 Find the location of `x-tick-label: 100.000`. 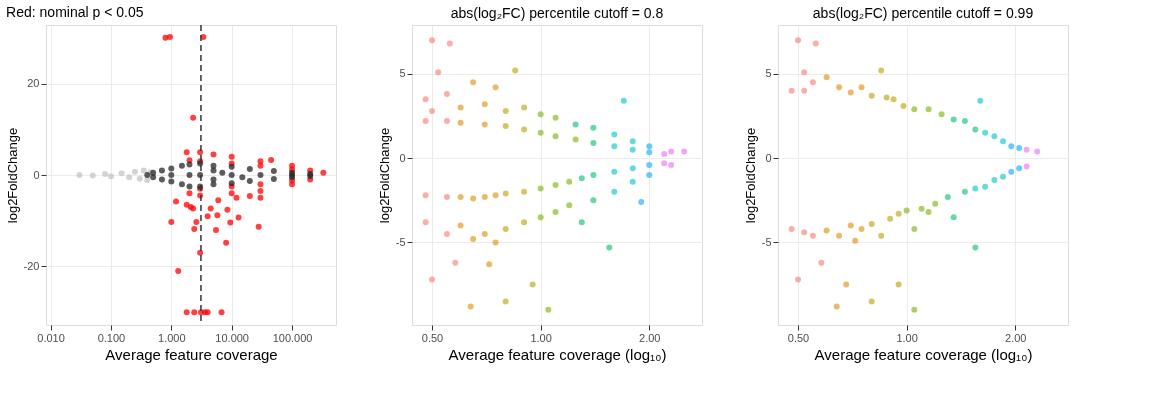

x-tick-label: 100.000 is located at coordinates (292, 337).